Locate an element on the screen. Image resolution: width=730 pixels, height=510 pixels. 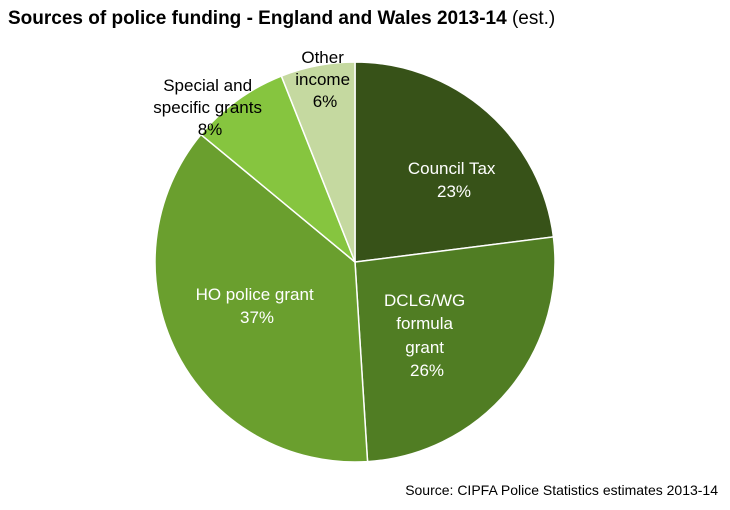
slice-label-dclg-wg-line2: formula is located at coordinates (424, 323).